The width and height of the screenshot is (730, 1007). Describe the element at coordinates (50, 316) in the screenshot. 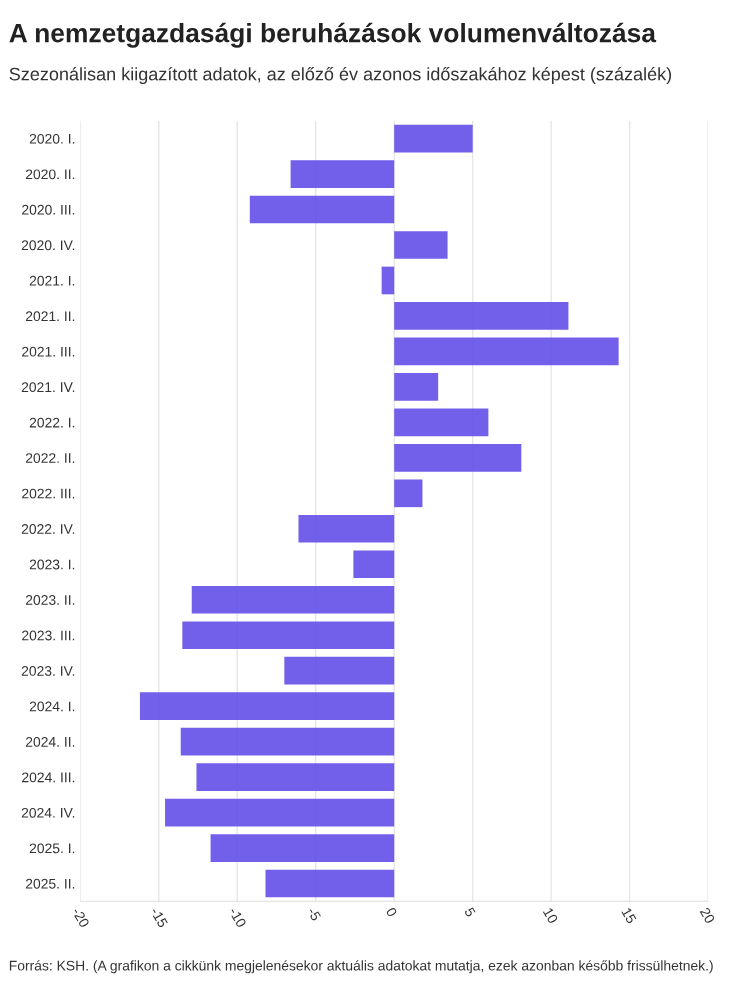

I see `y-tick-label: 2021. II.` at that location.